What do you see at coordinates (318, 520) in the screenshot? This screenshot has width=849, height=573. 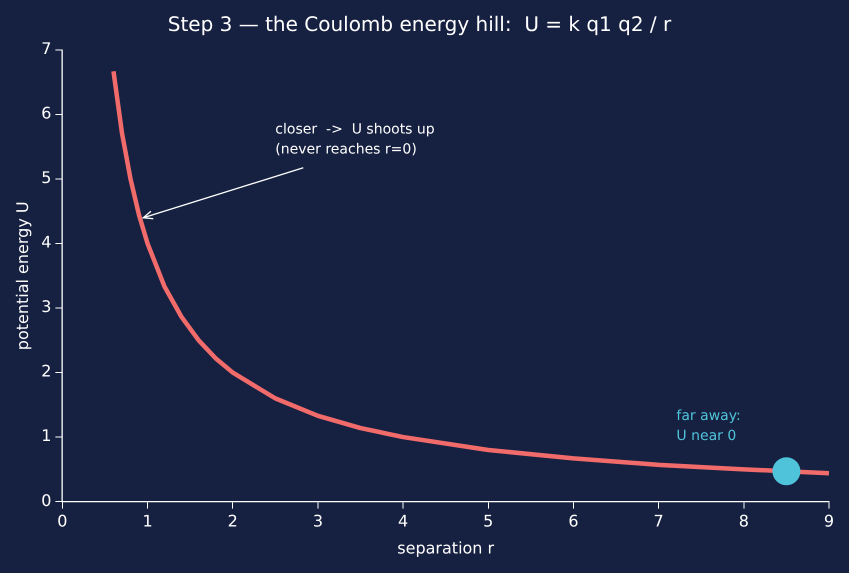 I see `x-tick-label: 3` at bounding box center [318, 520].